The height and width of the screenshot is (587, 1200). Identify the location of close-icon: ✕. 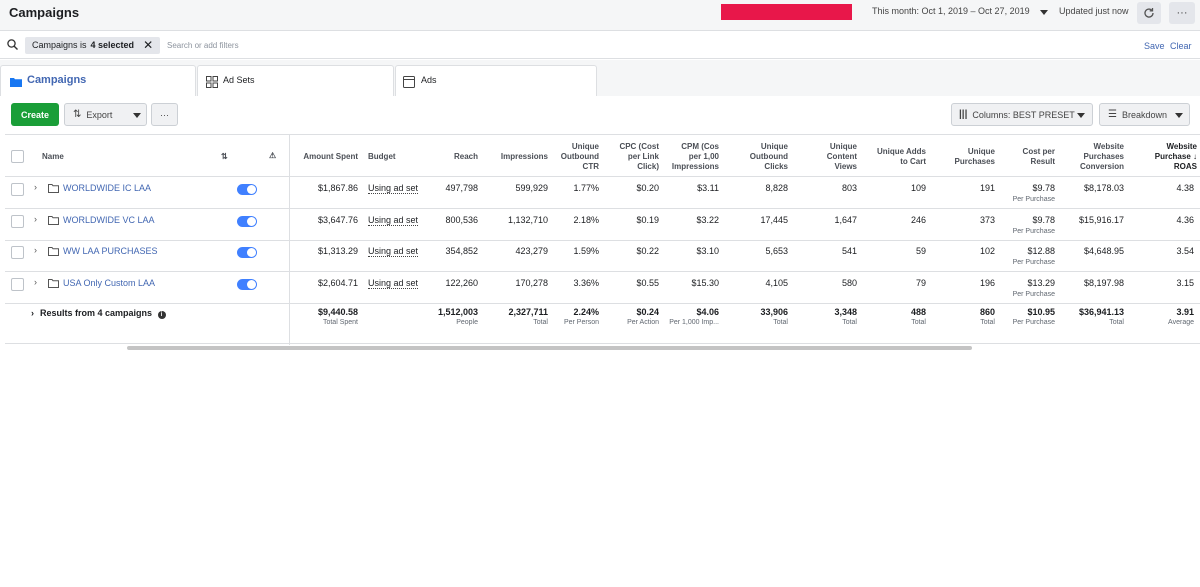
(148, 45).